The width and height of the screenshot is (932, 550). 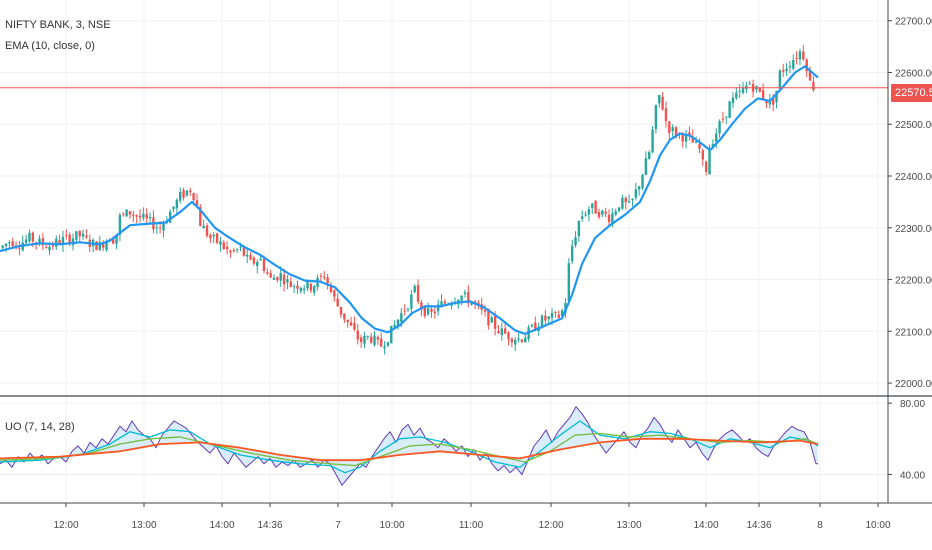 What do you see at coordinates (338, 525) in the screenshot?
I see `time-tick-label: 7` at bounding box center [338, 525].